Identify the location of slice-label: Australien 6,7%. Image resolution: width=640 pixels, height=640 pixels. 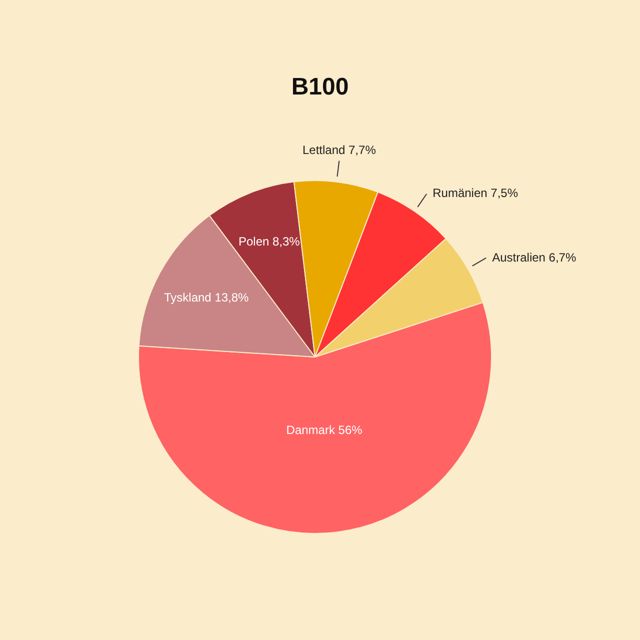
(534, 257).